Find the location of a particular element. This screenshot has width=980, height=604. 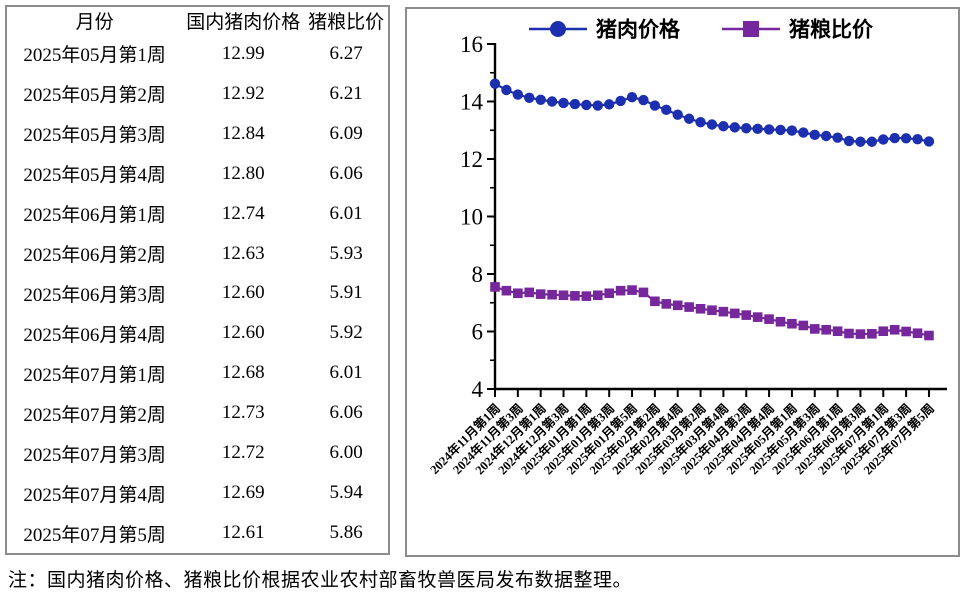

table-row: 2025年07月第5周 12.61 5.86 is located at coordinates (197, 533).